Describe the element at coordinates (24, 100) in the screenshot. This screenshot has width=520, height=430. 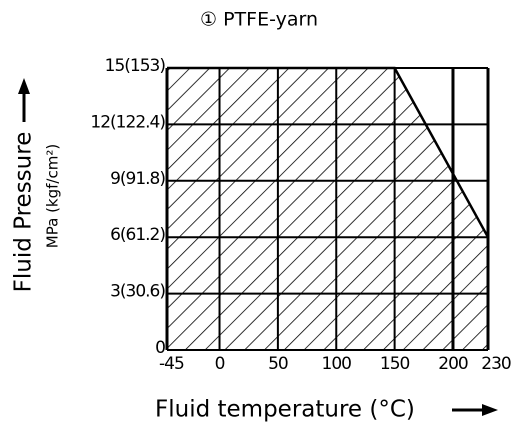
I see `y-arrow` at that location.